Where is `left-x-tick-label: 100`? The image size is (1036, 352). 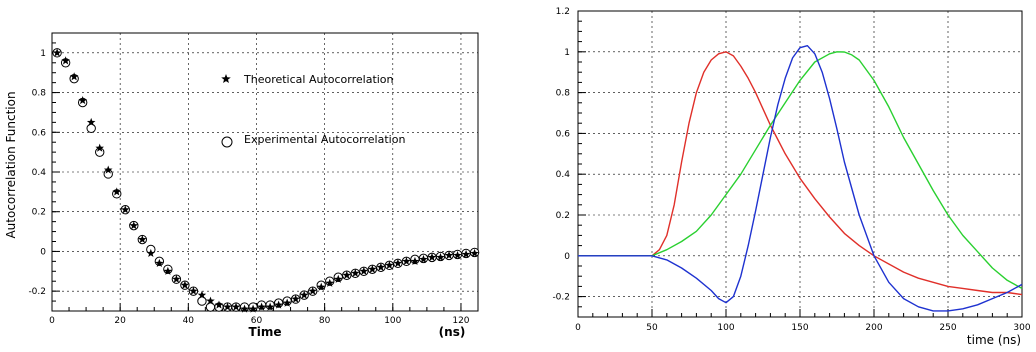 left-x-tick-label: 100 is located at coordinates (392, 321).